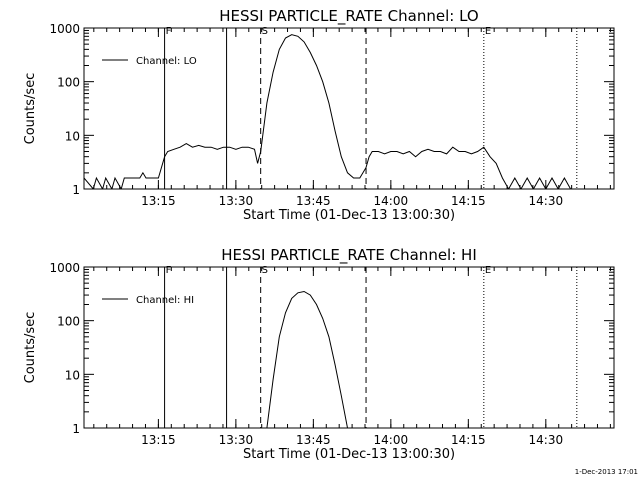 The image size is (640, 480). Describe the element at coordinates (606, 472) in the screenshot. I see `footer-timestamp: 1-Dec-2013 17:01` at that location.